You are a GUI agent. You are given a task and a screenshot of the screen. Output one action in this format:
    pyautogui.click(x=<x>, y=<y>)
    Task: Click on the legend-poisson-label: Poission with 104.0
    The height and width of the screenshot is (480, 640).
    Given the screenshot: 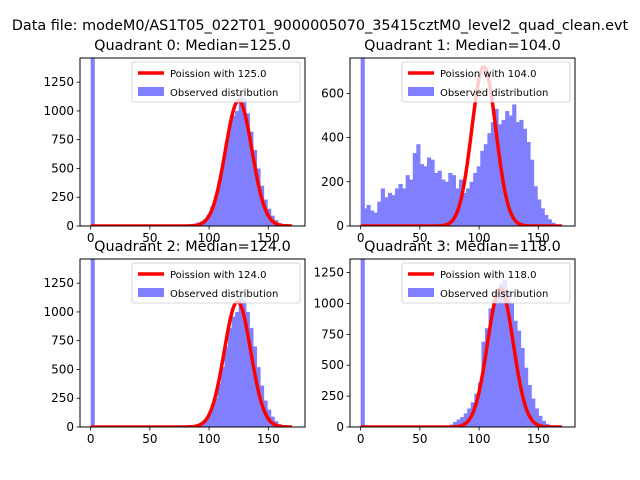 What is the action you would take?
    pyautogui.click(x=488, y=74)
    